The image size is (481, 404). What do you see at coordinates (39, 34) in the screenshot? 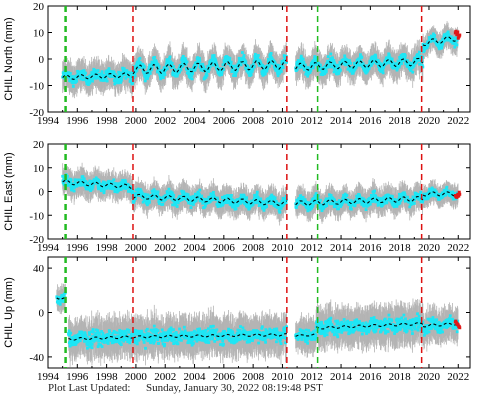
I see `y-tick-label: 10` at bounding box center [39, 34].